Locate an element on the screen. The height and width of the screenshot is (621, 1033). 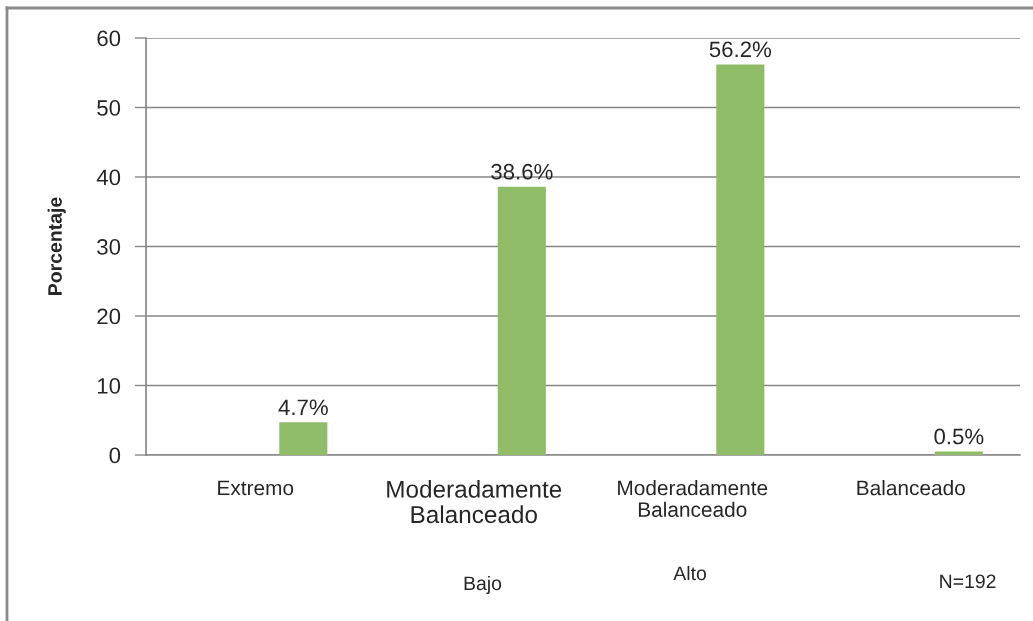
text: N=192 is located at coordinates (968, 581).